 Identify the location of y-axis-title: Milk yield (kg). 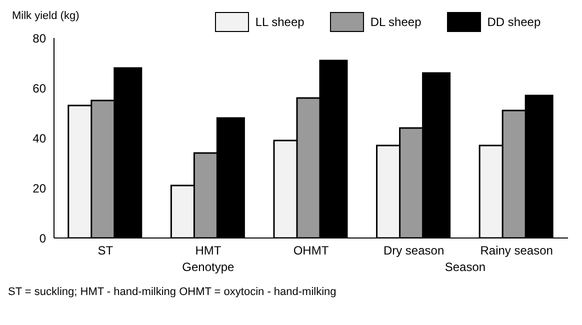
(46, 16).